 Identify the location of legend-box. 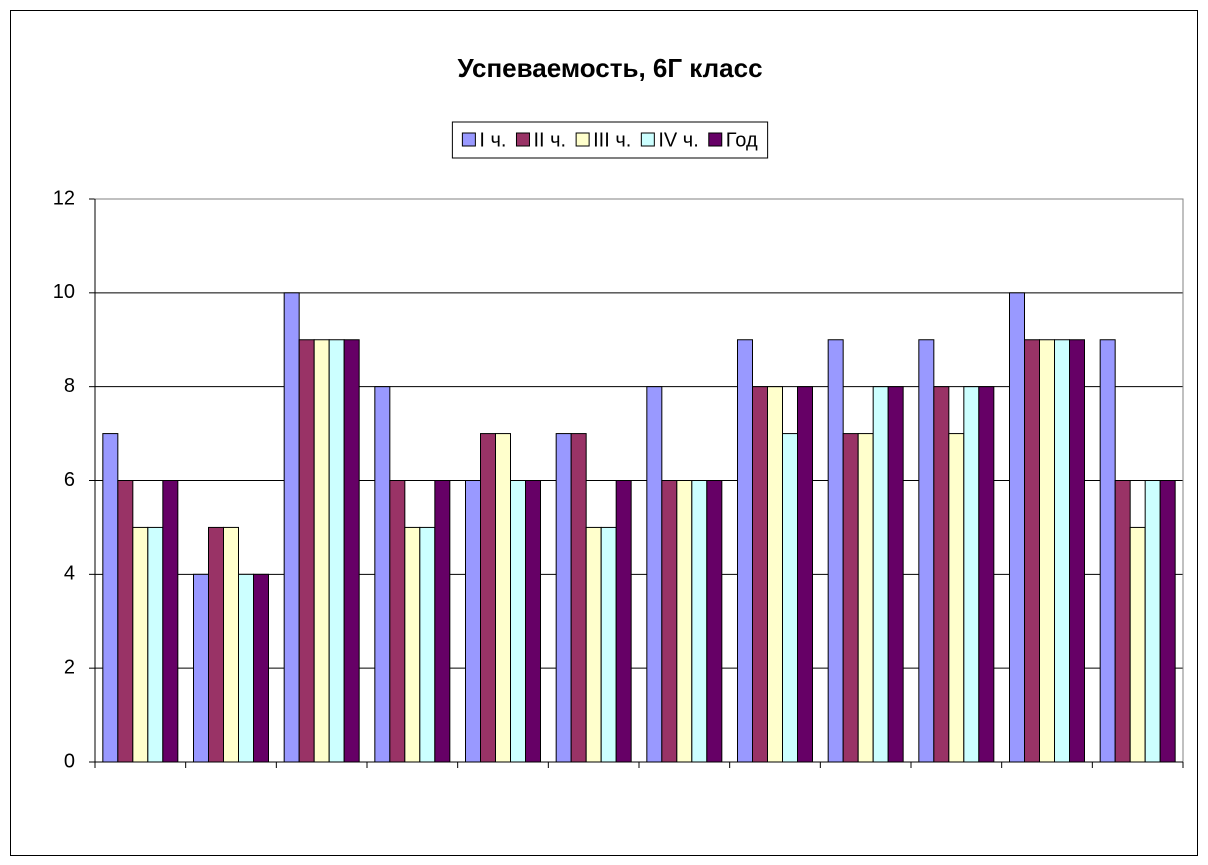
(610, 140).